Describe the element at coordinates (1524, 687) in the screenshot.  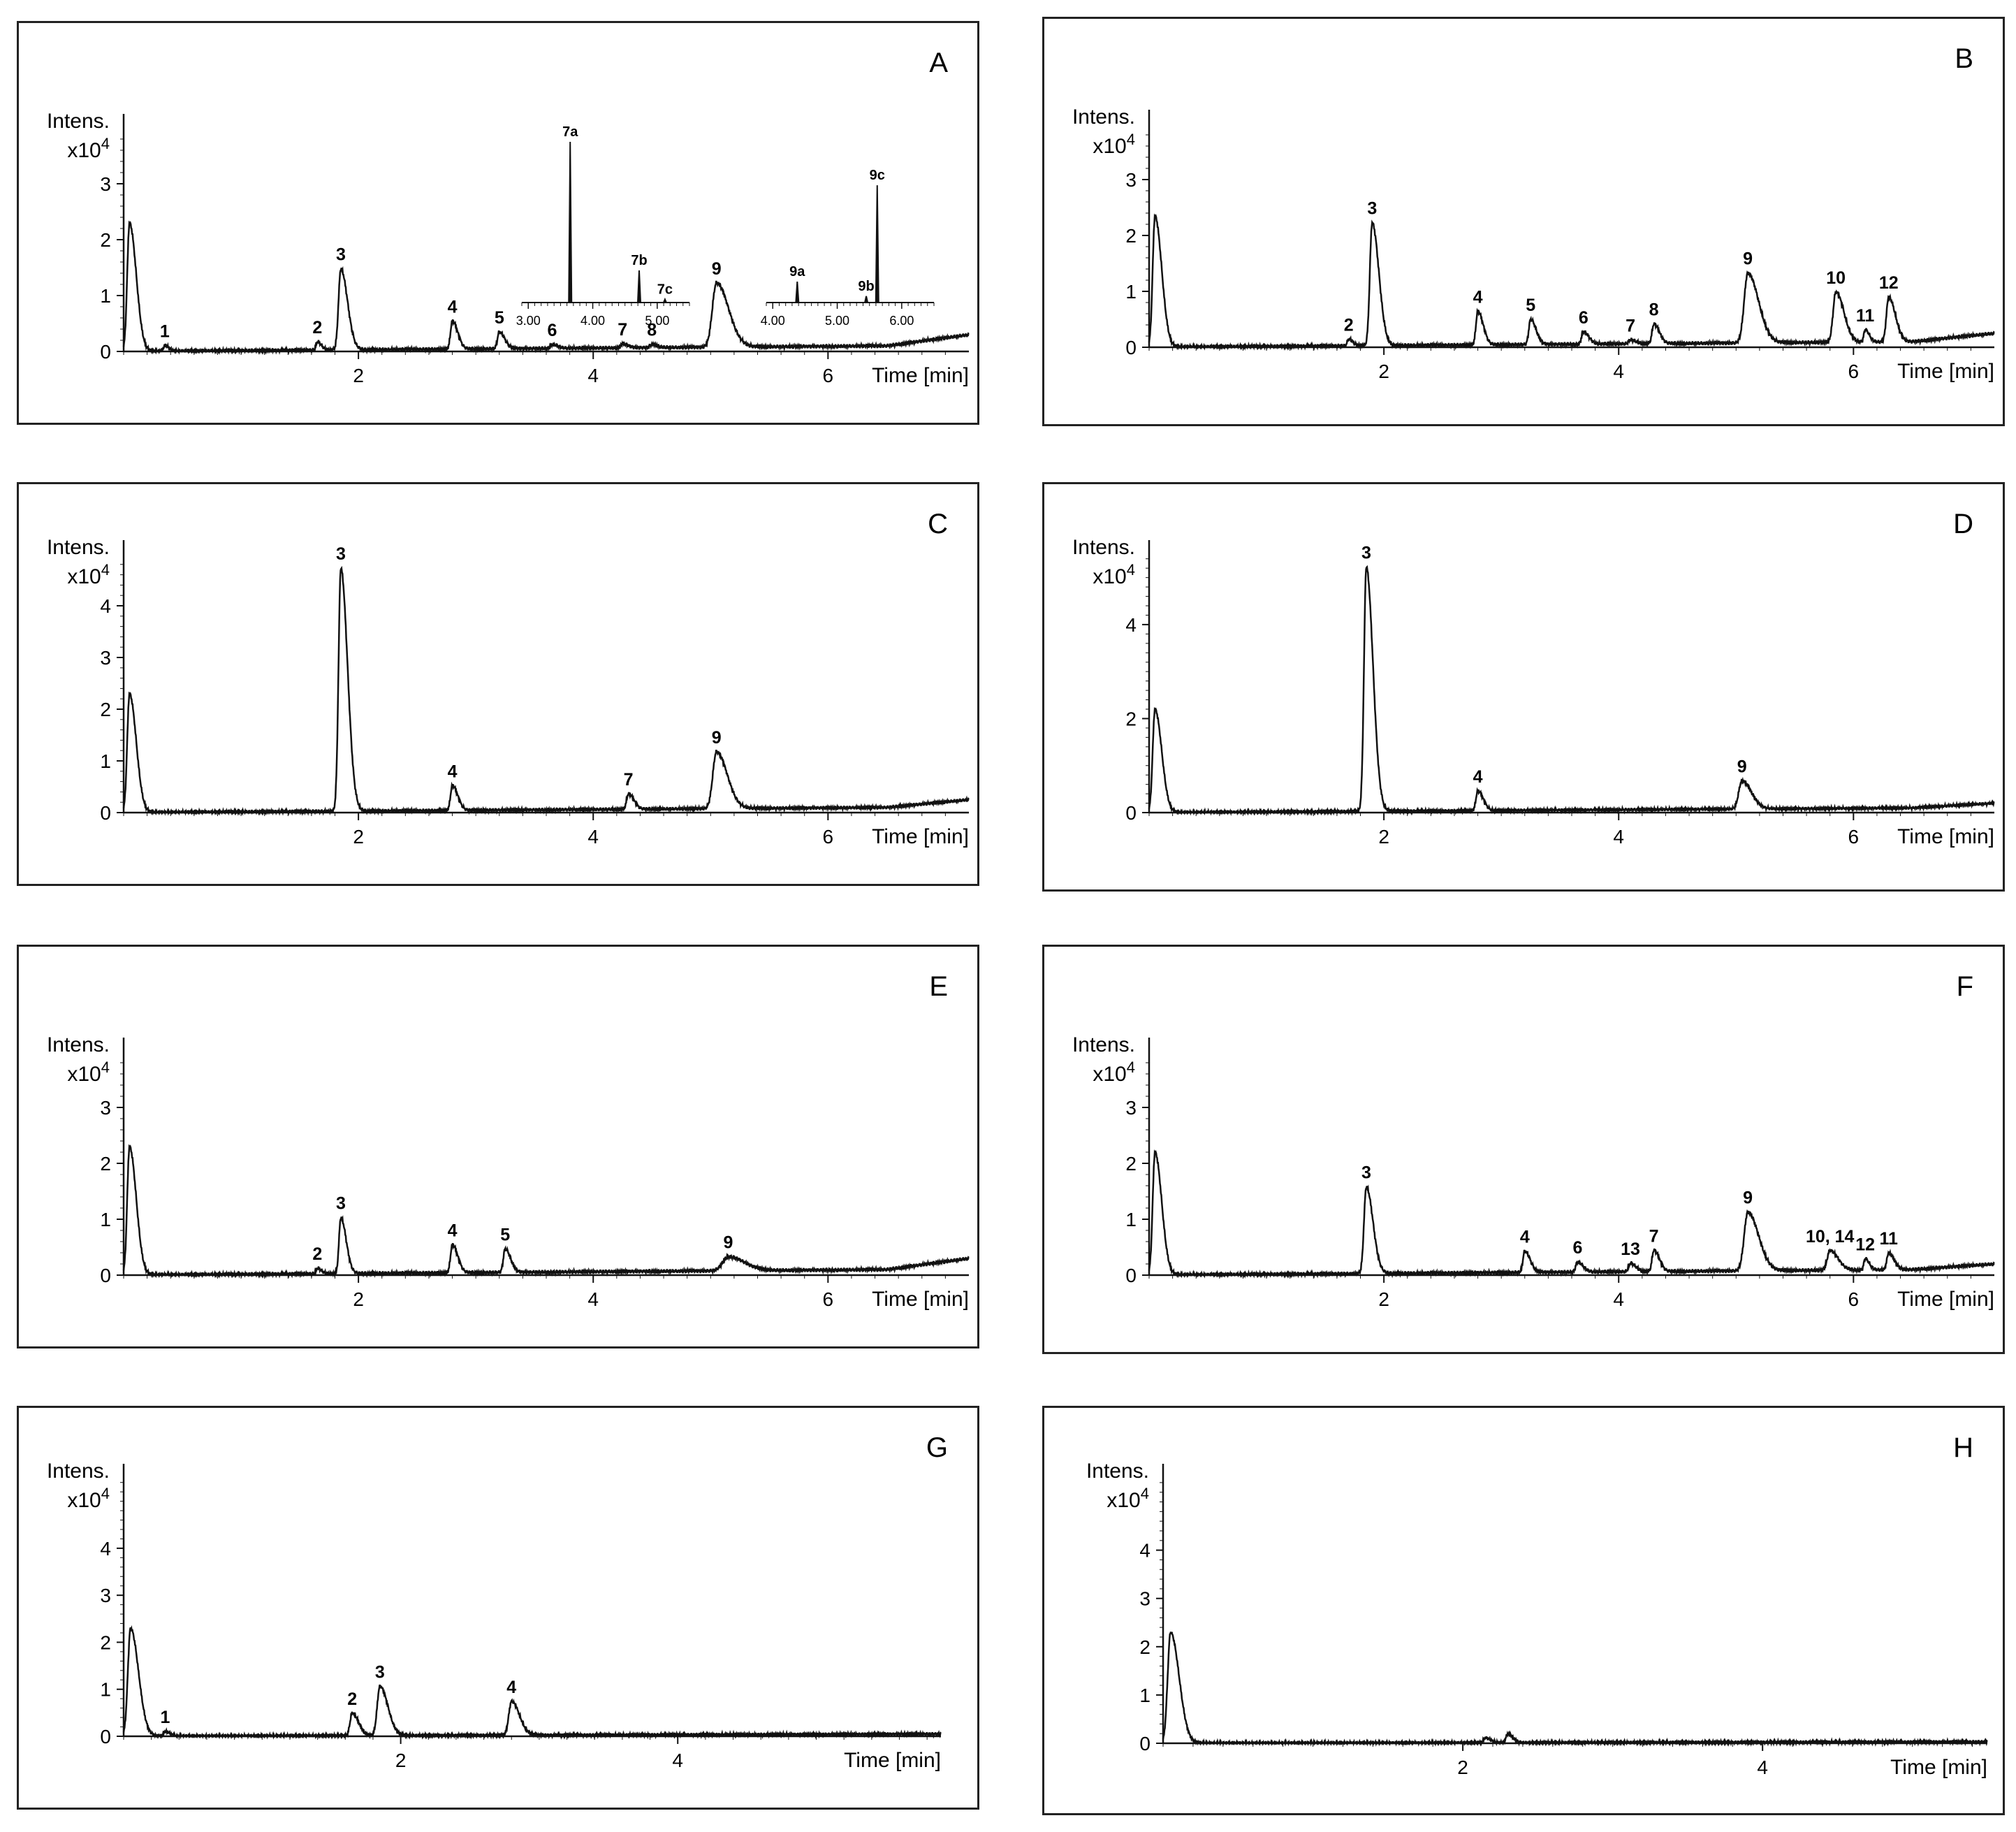
I see `panel-D: D 0 2 4 Intens. x104 2 4 6 Time [min] 3 4 9` at that location.